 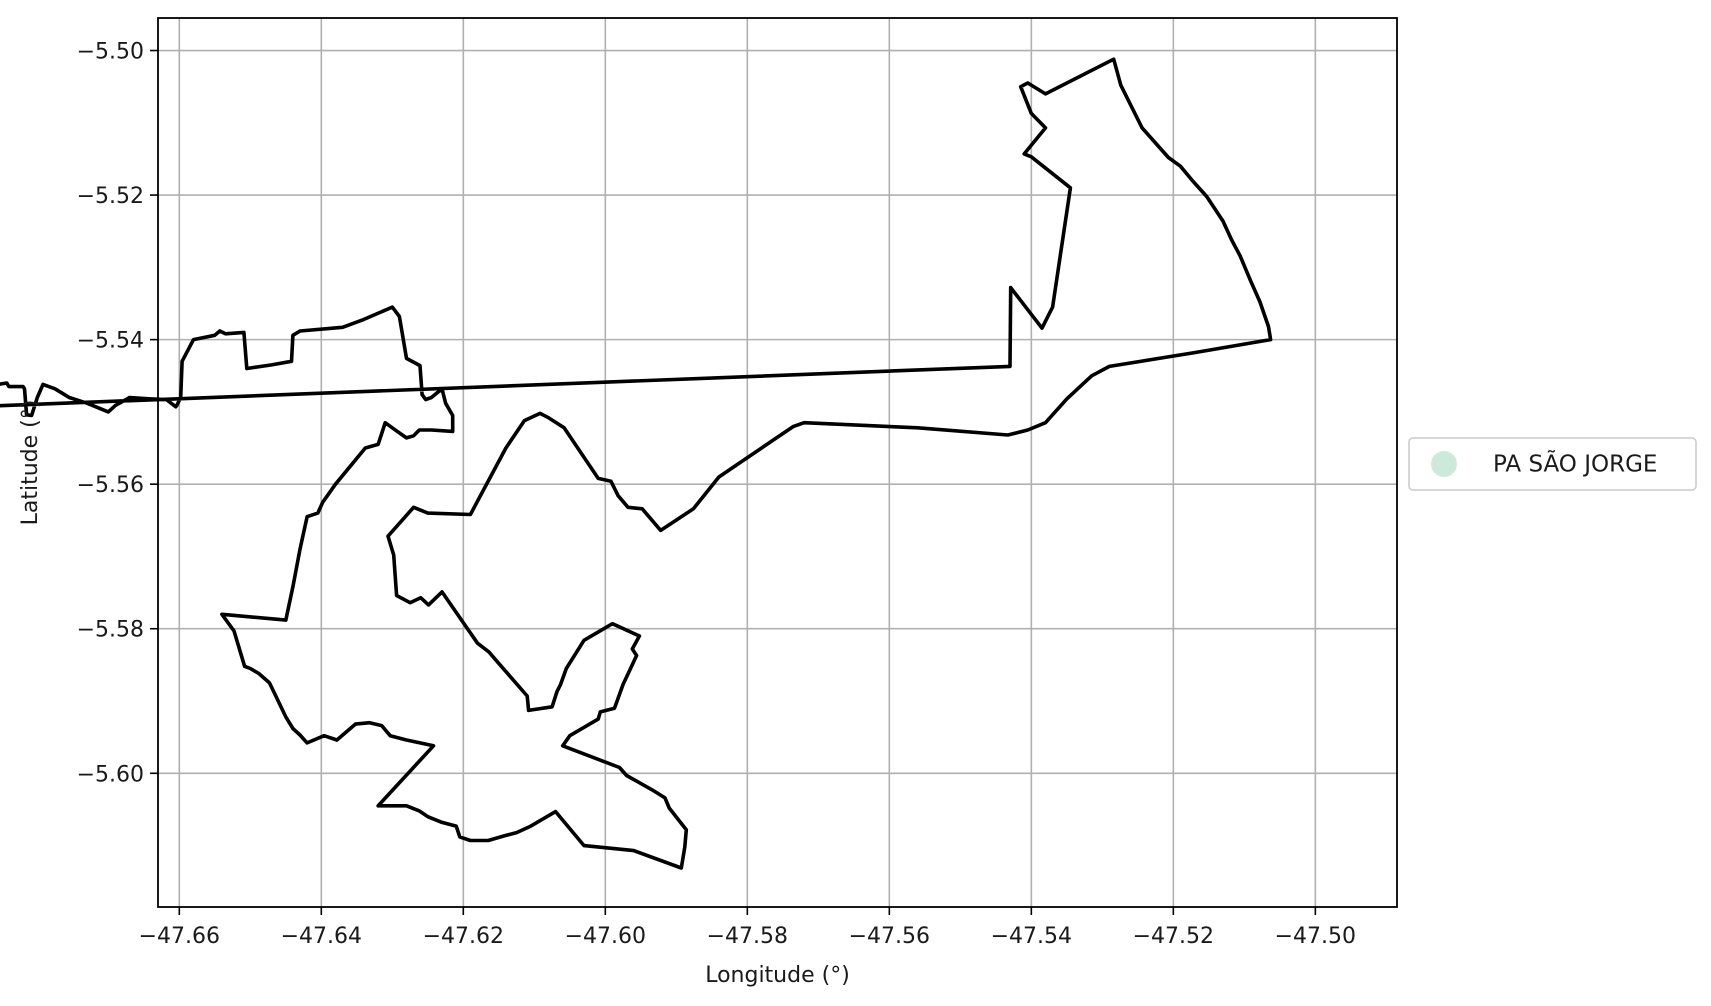 What do you see at coordinates (30, 463) in the screenshot?
I see `y-axis-title: Latitude (°)` at bounding box center [30, 463].